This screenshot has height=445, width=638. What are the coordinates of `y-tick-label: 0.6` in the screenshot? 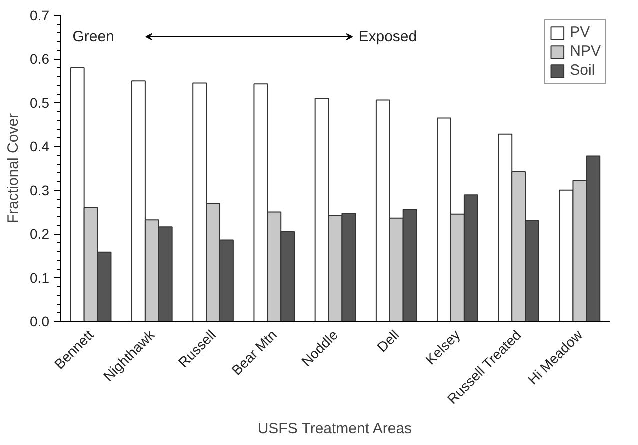 It's located at (40, 59).